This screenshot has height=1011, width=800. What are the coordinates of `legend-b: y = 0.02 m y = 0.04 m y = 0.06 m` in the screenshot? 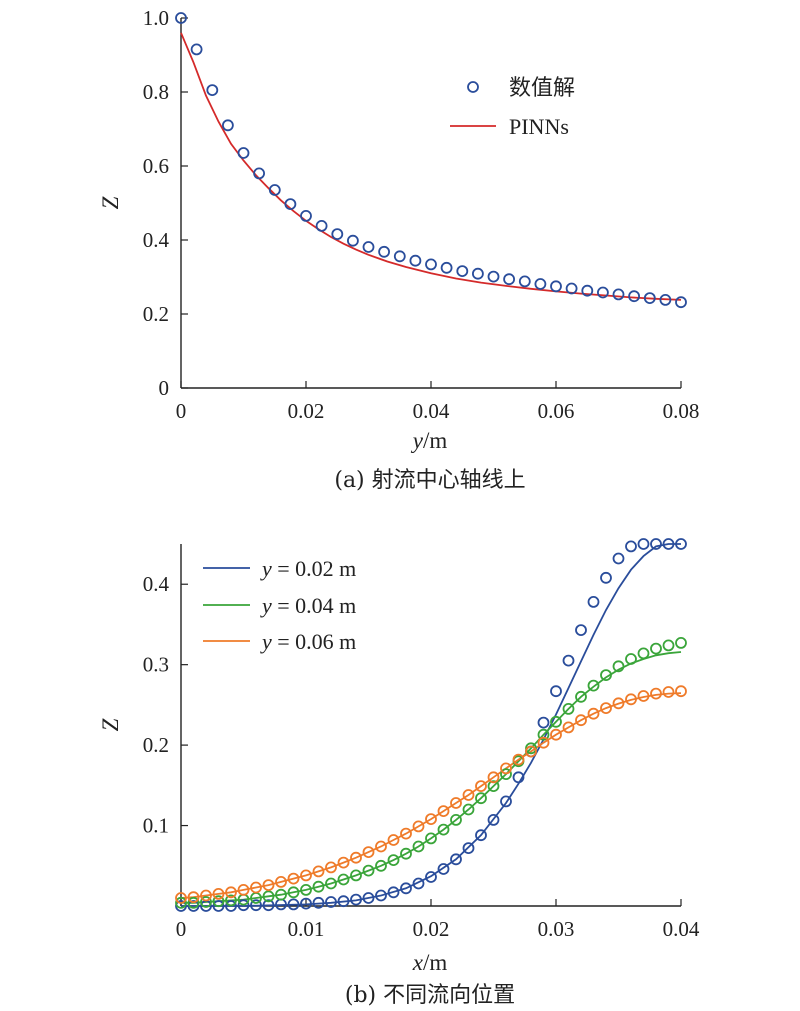 It's located at (279, 605).